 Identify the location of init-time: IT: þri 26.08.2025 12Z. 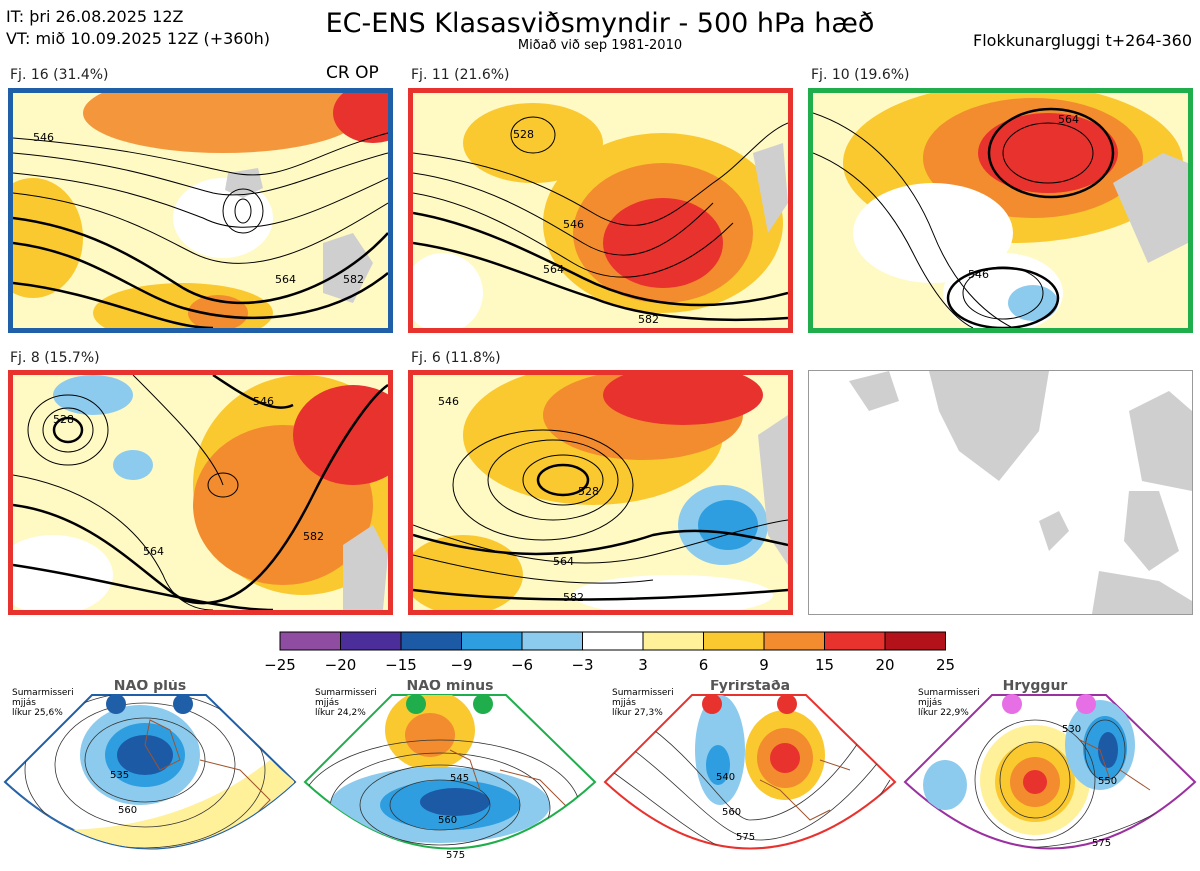
(95, 16).